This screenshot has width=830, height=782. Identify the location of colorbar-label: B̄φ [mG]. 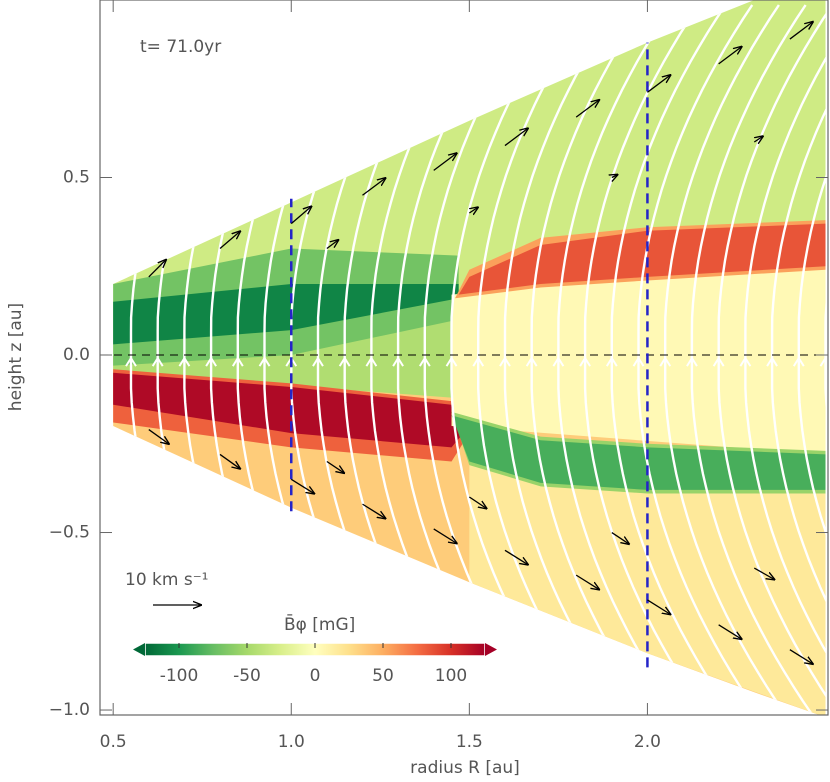
(319, 624).